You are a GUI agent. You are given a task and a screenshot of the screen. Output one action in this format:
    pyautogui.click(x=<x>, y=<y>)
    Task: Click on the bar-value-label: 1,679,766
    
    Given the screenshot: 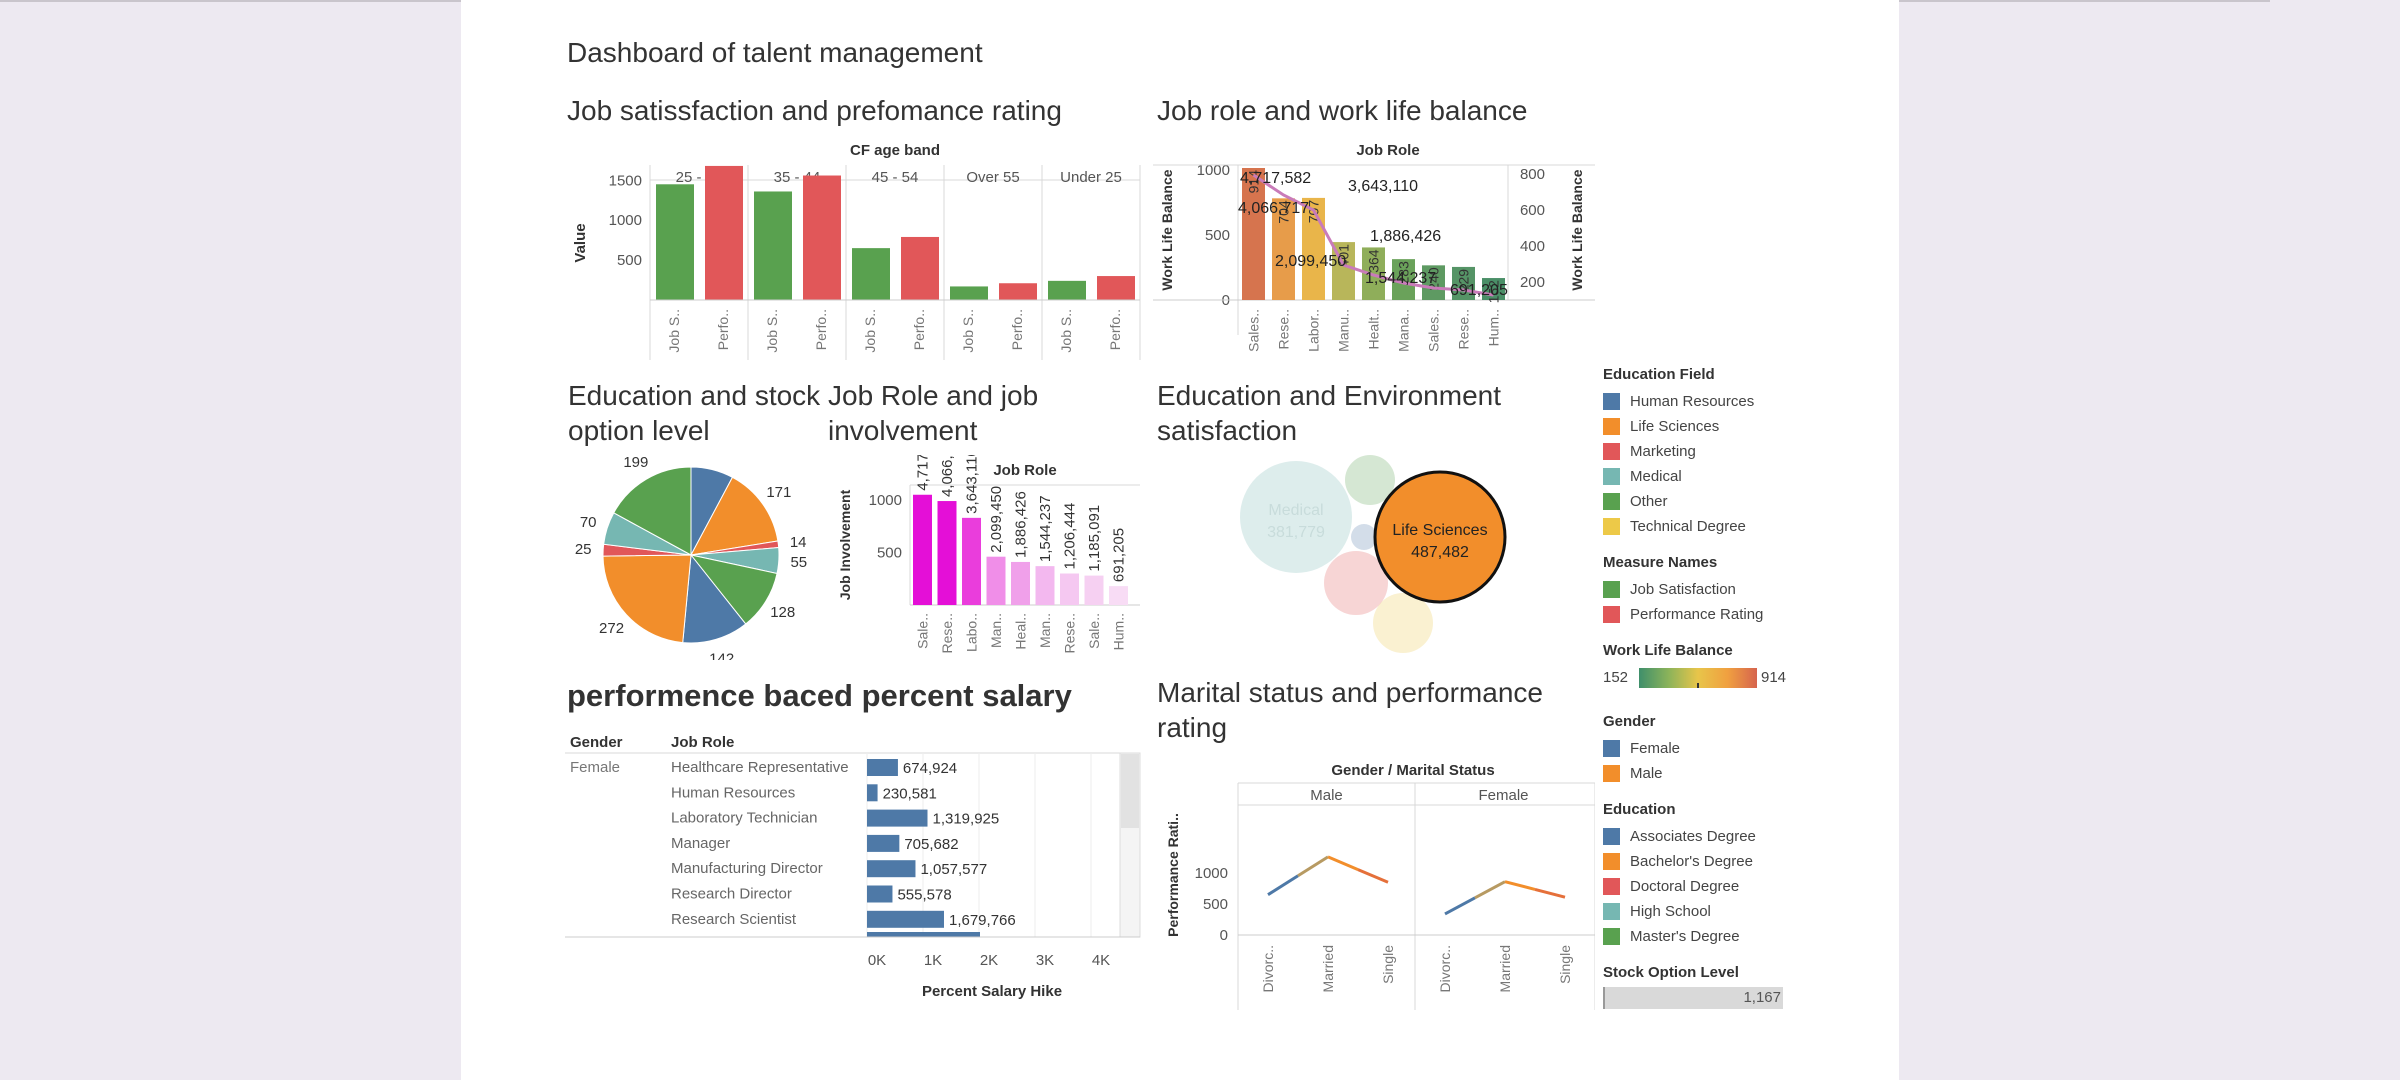 What is the action you would take?
    pyautogui.click(x=982, y=920)
    